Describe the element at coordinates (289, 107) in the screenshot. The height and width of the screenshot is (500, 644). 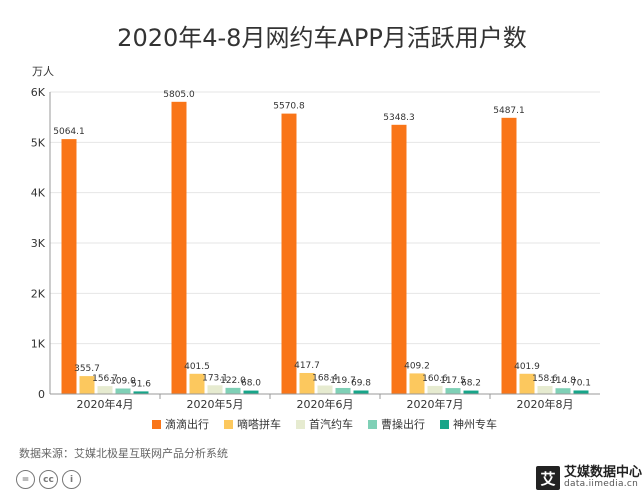
I see `data-label: 5570.8` at that location.